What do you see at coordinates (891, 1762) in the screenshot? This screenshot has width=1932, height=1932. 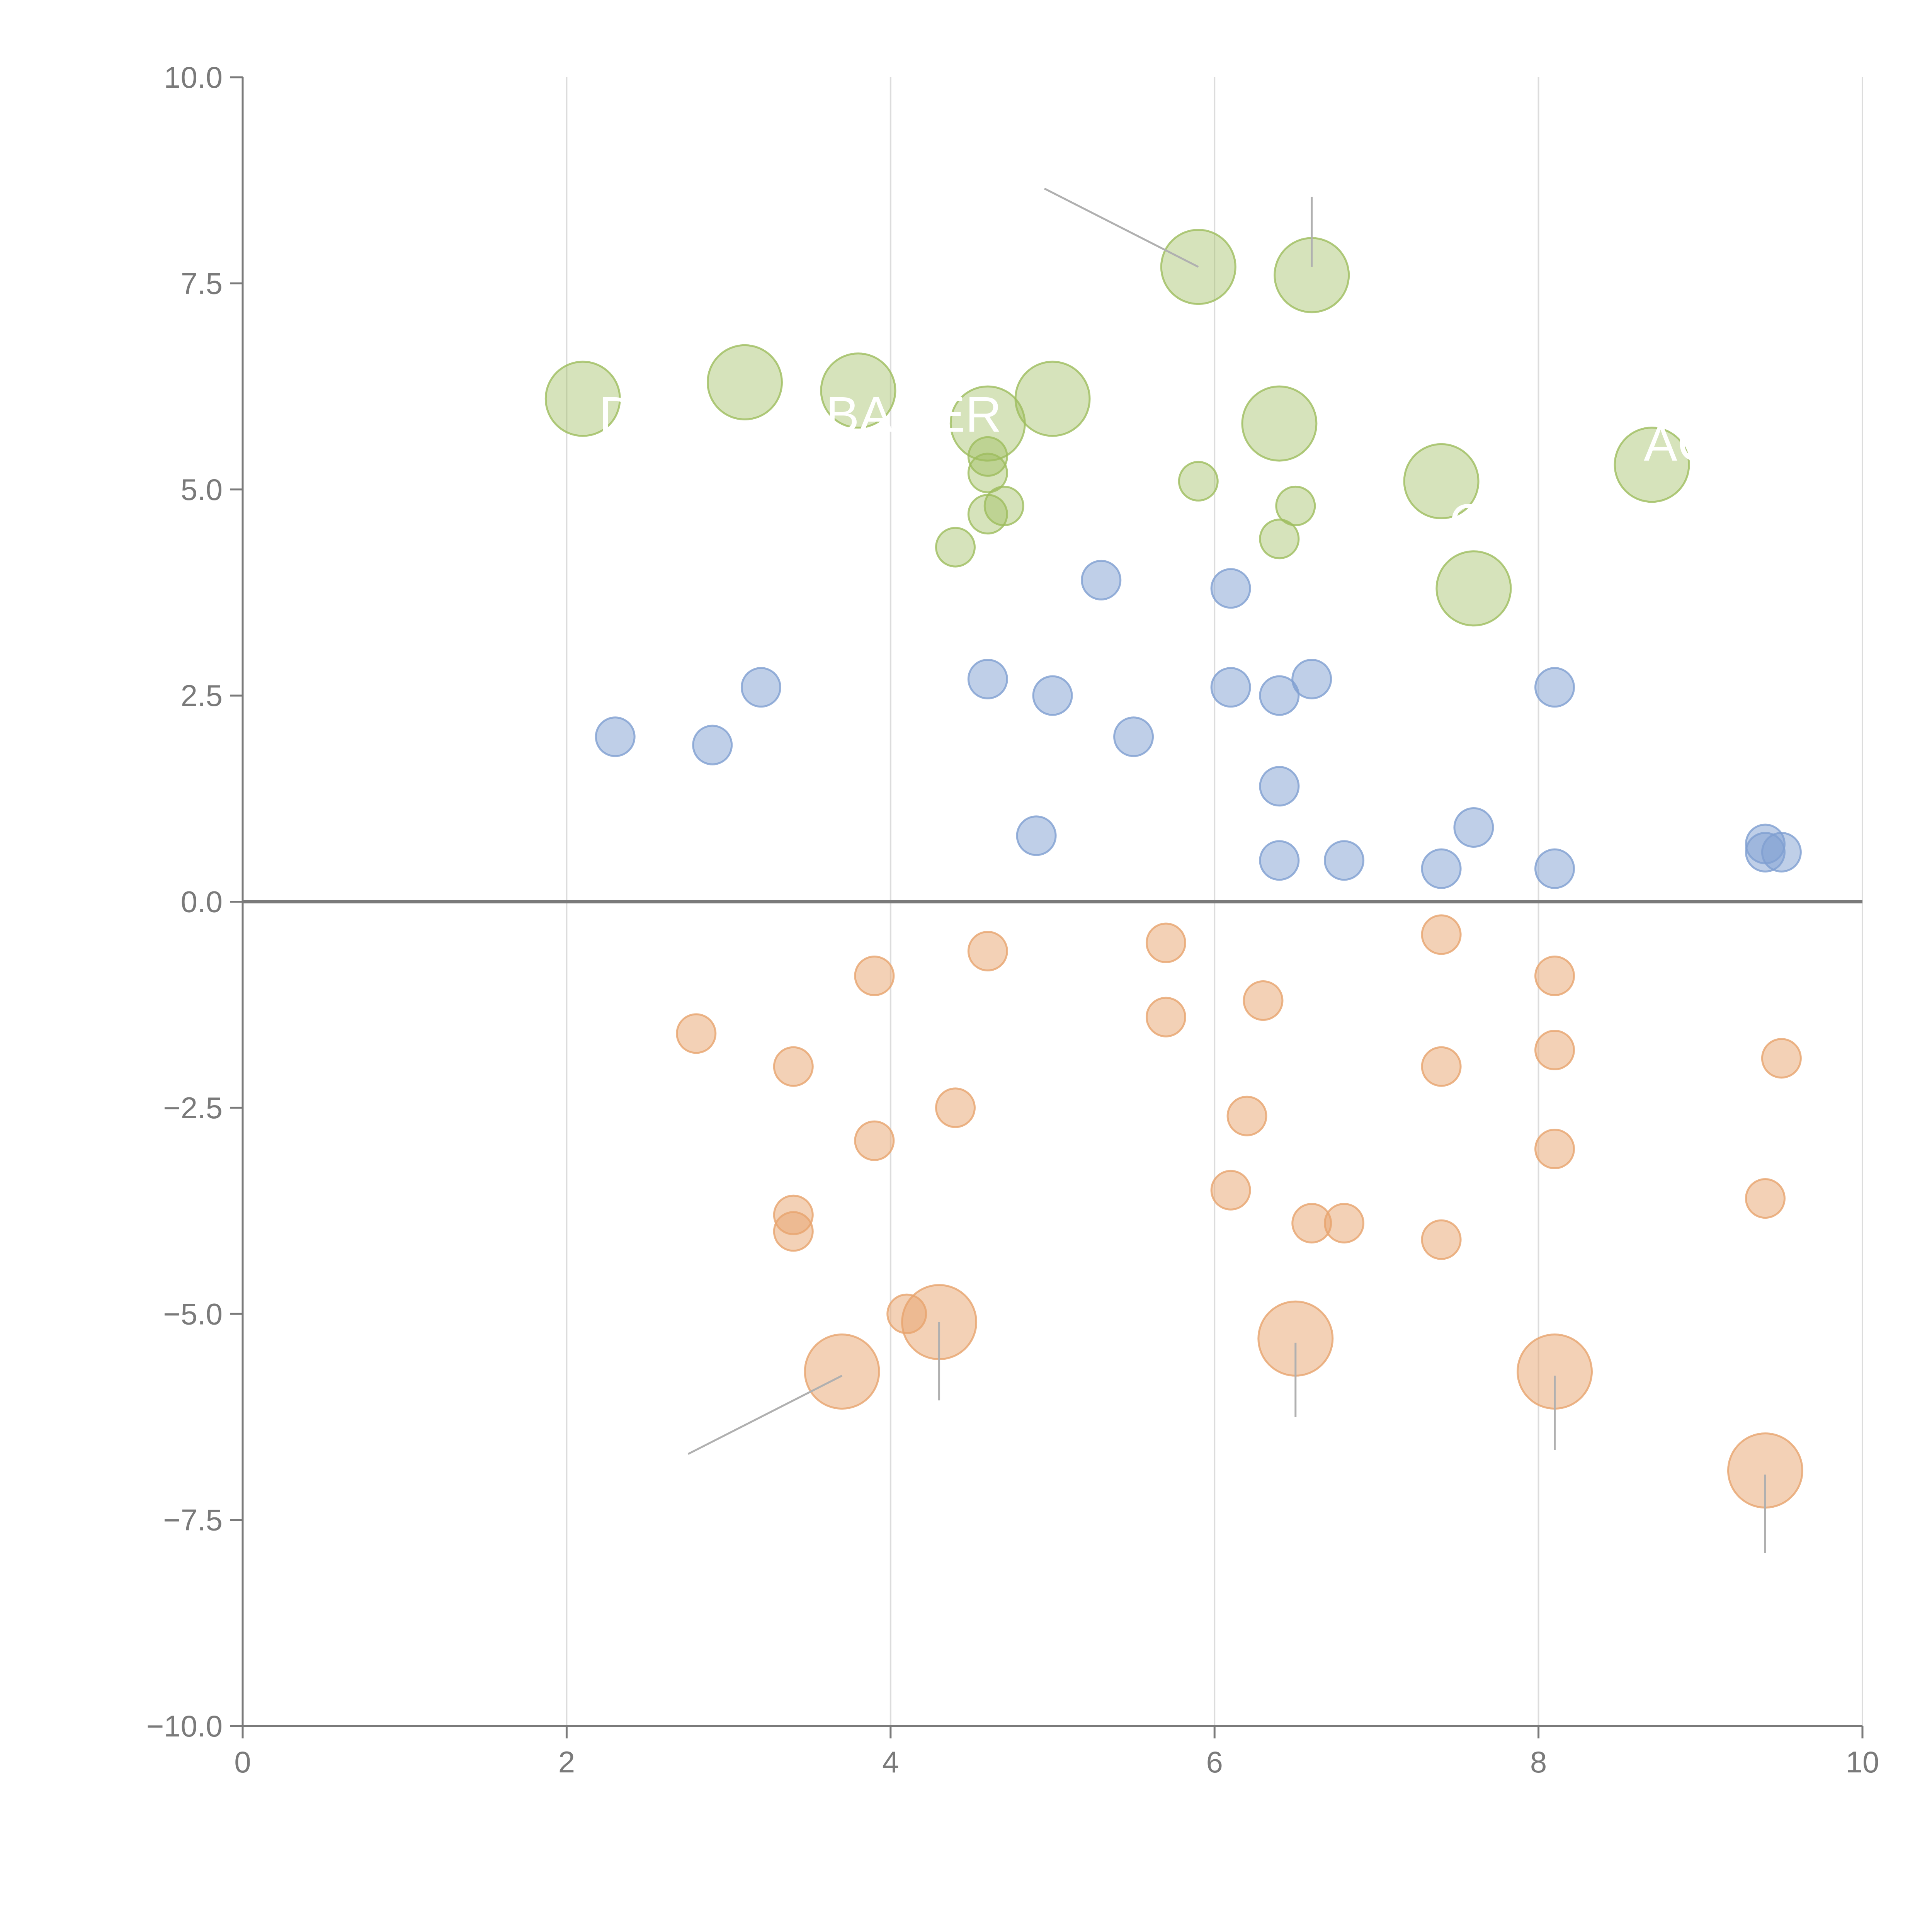 I see `x-tick-label: 4` at bounding box center [891, 1762].